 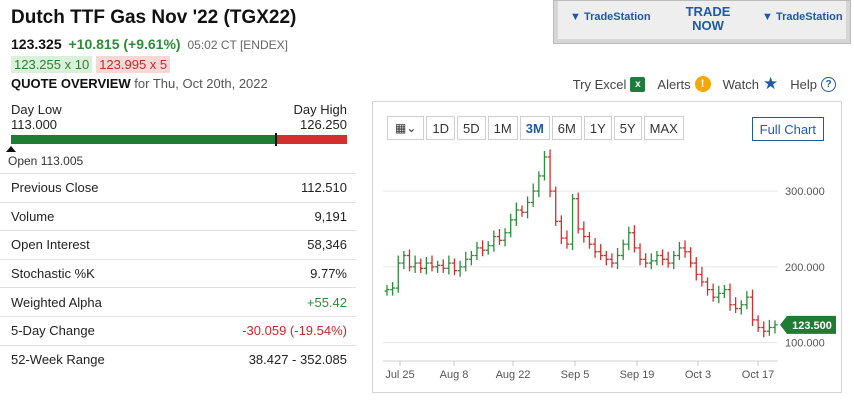 I want to click on trade-now-button: TRADE NOW, so click(x=708, y=19).